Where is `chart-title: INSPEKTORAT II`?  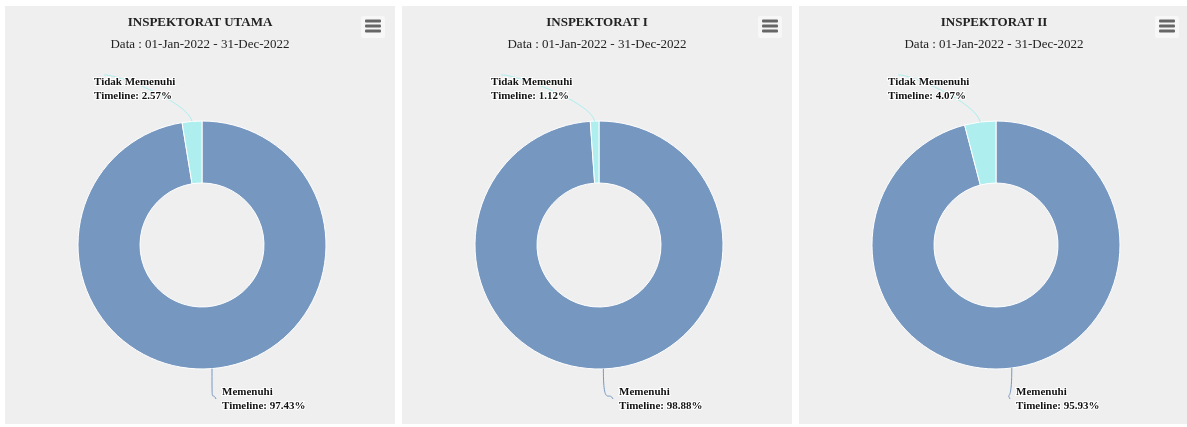
chart-title: INSPEKTORAT II is located at coordinates (994, 21).